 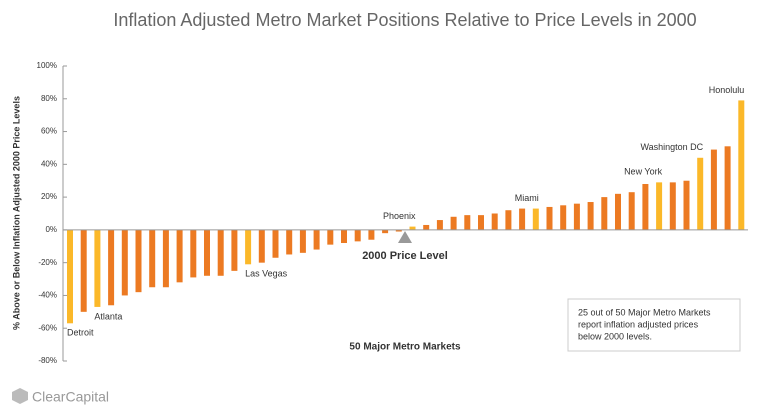 I want to click on y-tick-label: 80%, so click(x=49, y=98).